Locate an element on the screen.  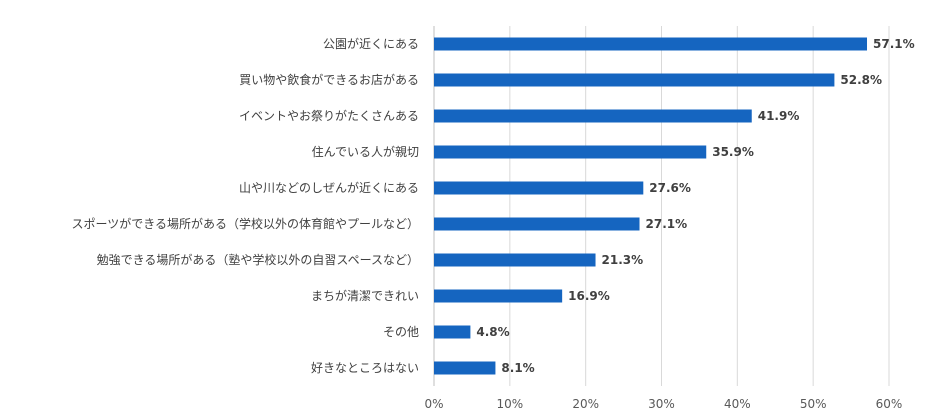
value-label: 57.1% is located at coordinates (894, 44).